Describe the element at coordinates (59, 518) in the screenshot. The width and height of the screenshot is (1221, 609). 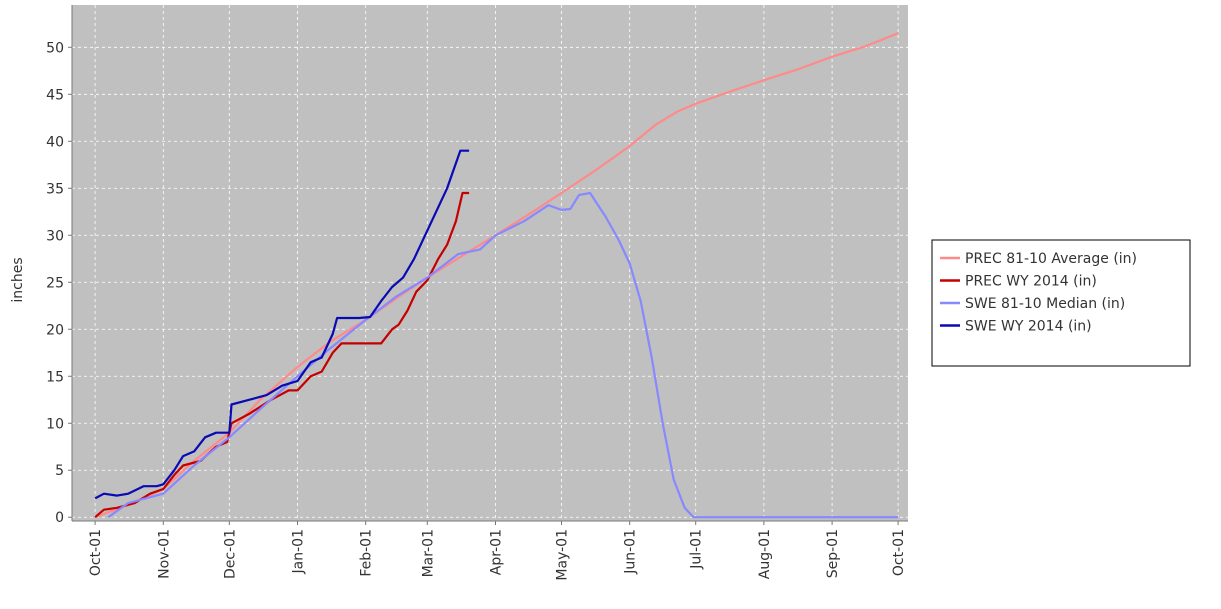
I see `y-tick-label: 0` at that location.